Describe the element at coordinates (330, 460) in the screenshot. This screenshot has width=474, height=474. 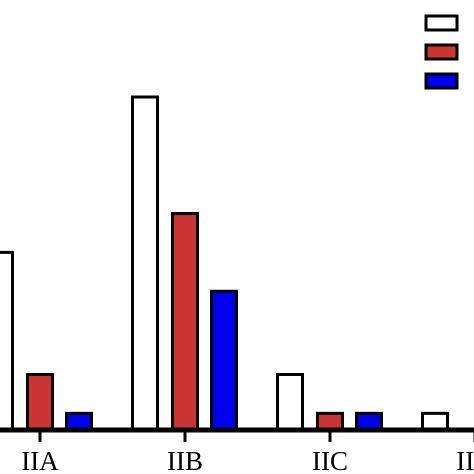
I see `x-tick-label-IIC: IIC` at that location.